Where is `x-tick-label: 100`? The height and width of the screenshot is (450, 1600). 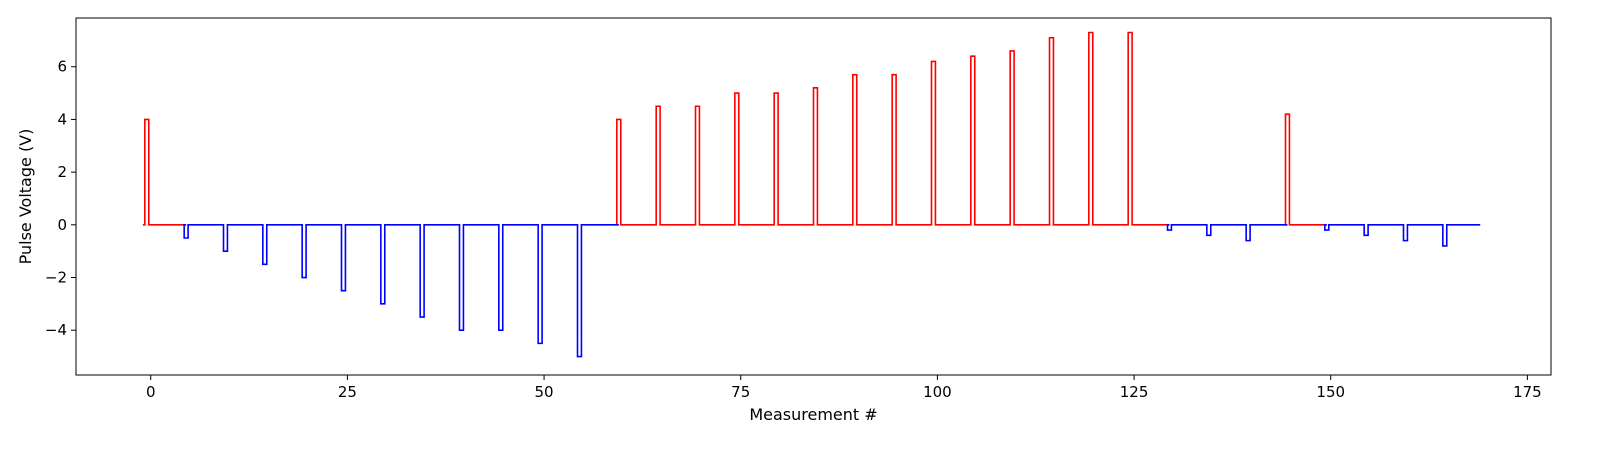 x-tick-label: 100 is located at coordinates (937, 392).